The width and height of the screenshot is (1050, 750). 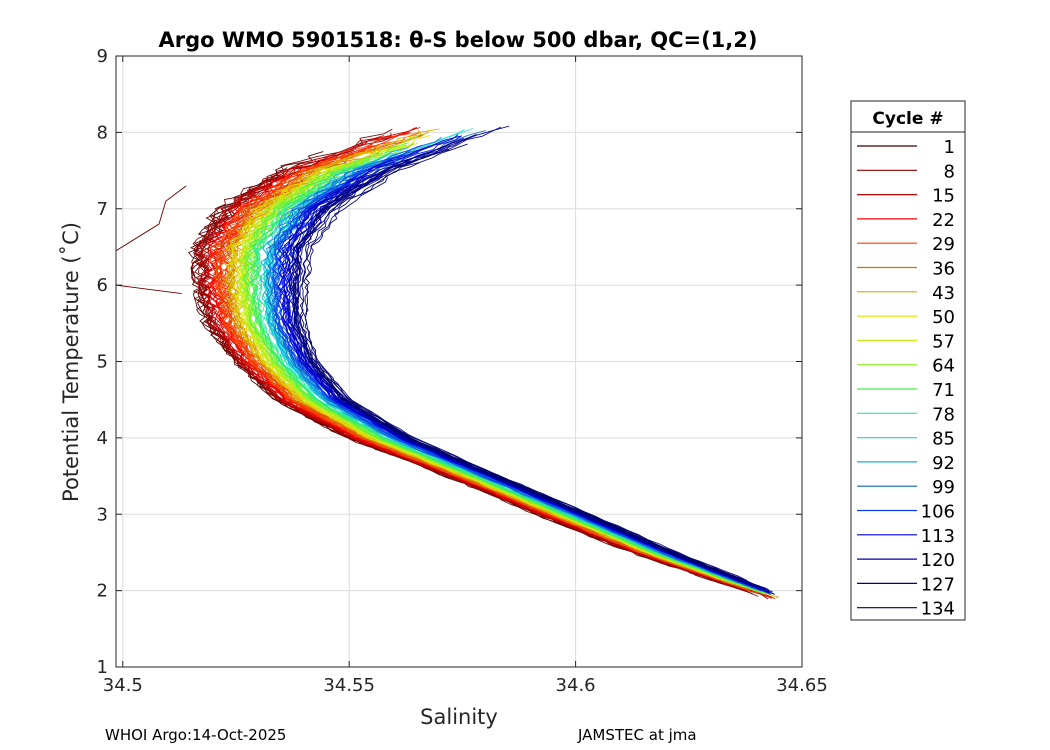 What do you see at coordinates (938, 560) in the screenshot?
I see `legend-label: 120` at bounding box center [938, 560].